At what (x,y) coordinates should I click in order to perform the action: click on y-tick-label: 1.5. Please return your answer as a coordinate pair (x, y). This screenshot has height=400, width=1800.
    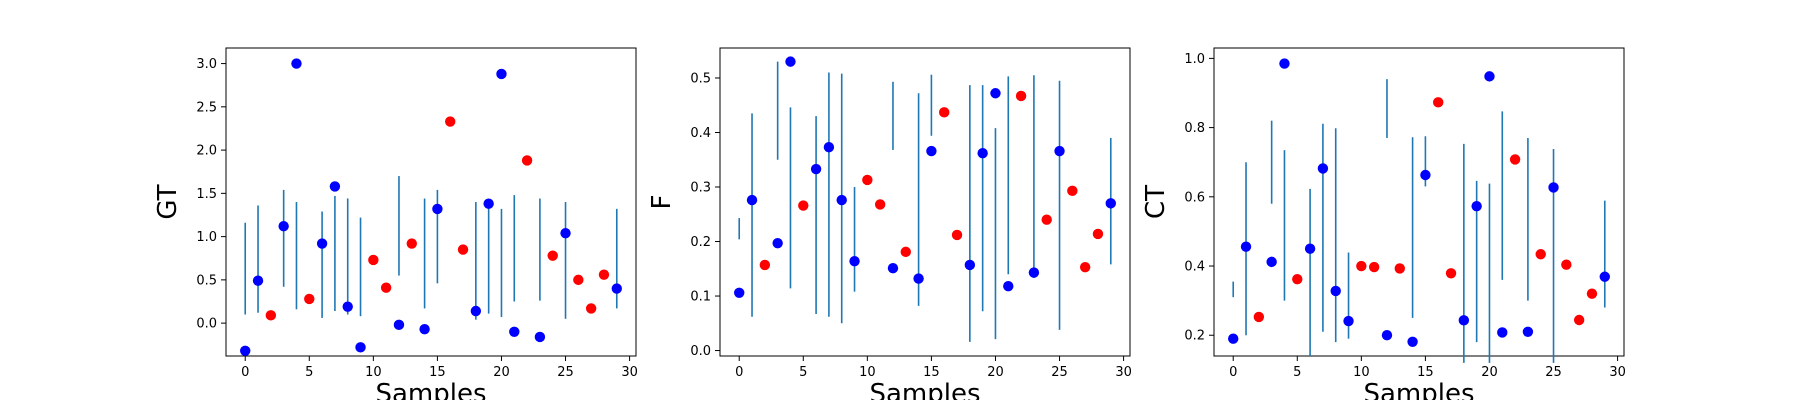
    Looking at the image, I should click on (206, 194).